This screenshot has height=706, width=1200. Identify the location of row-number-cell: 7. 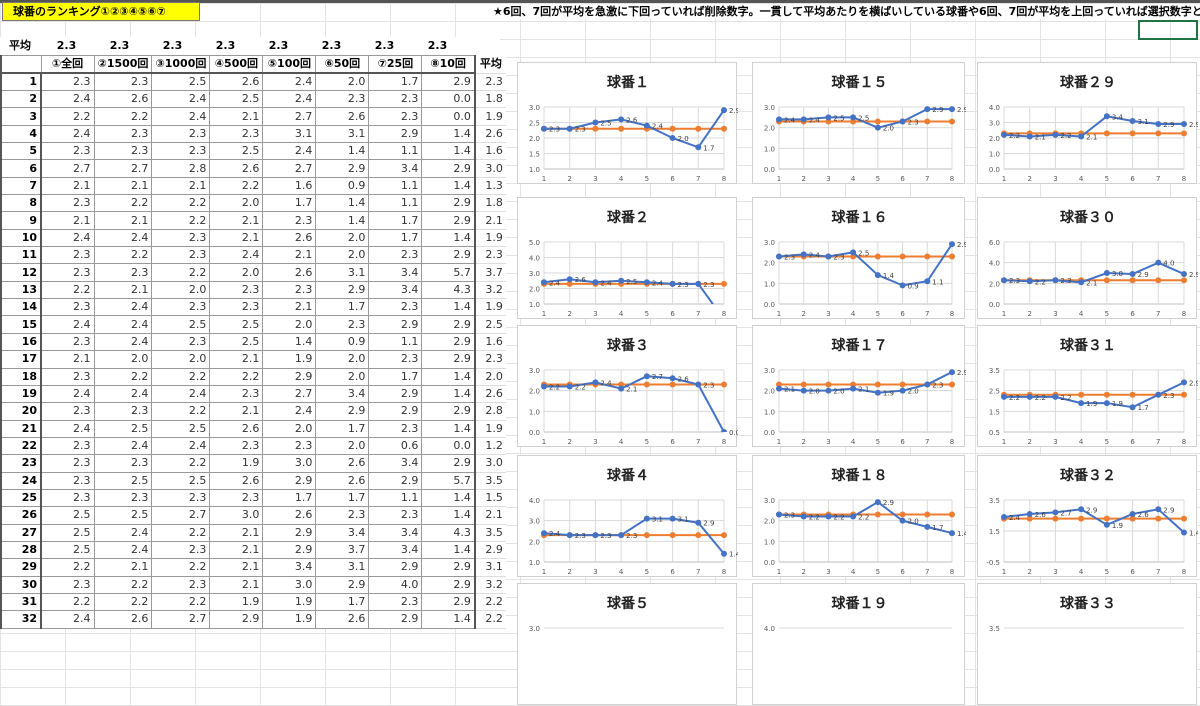
(21, 186).